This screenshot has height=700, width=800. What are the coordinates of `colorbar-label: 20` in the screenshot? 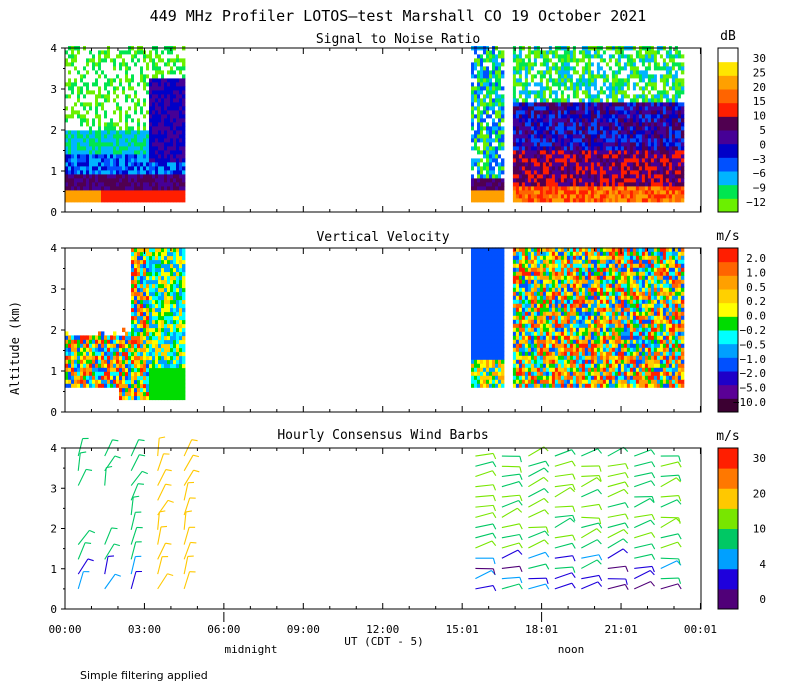 It's located at (759, 87).